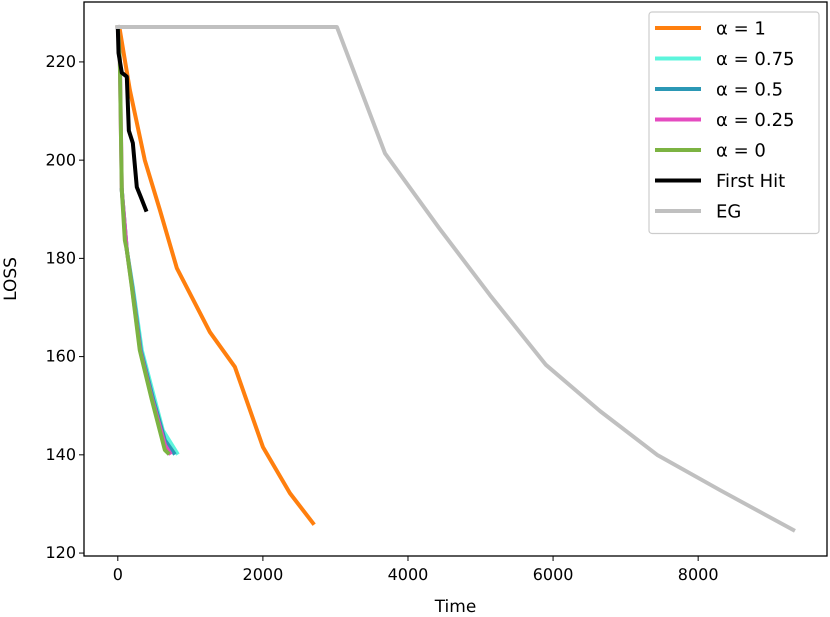  I want to click on x-tick-label: 2000, so click(263, 574).